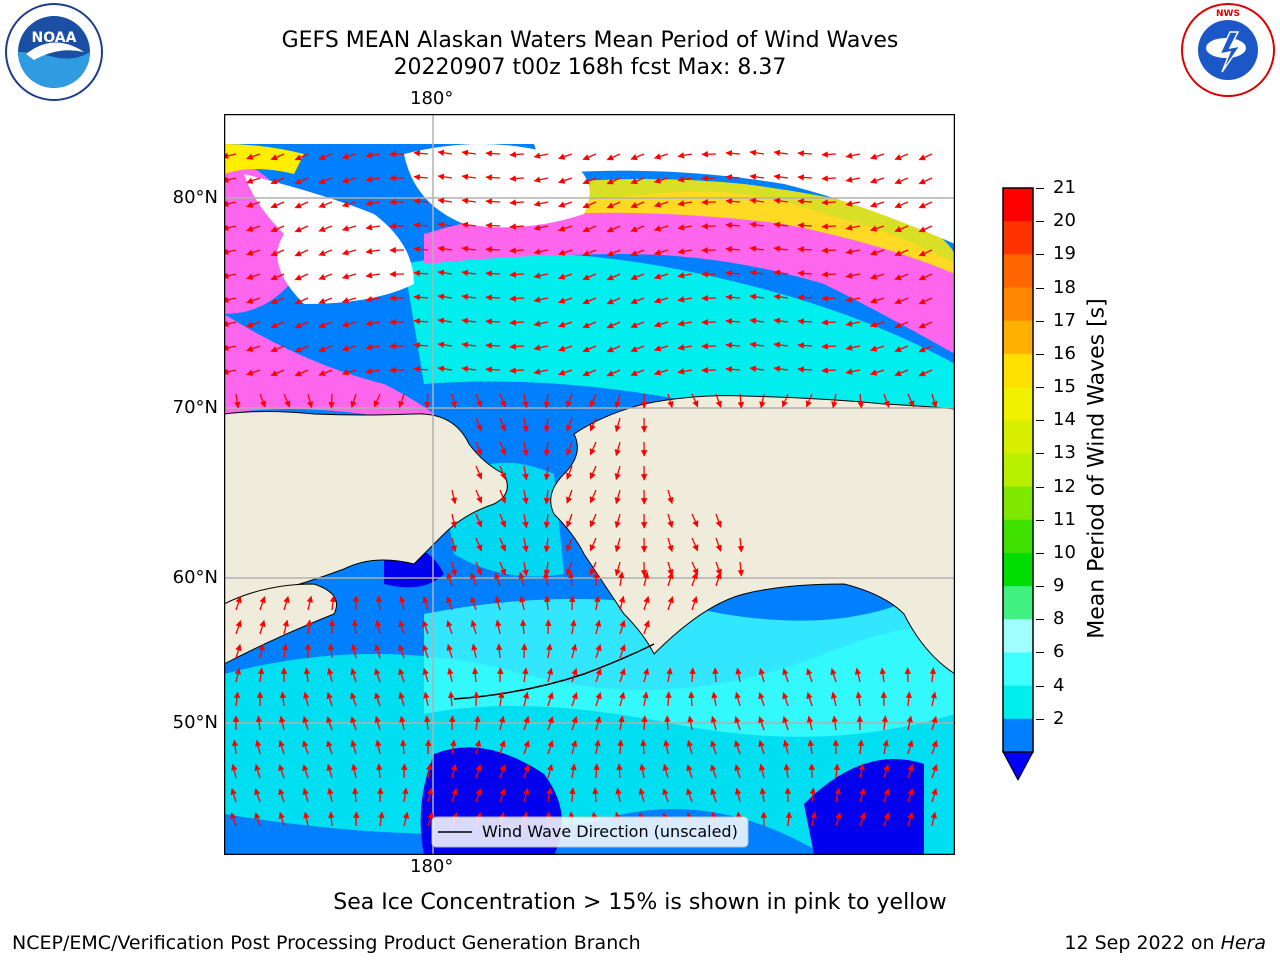 This screenshot has width=1280, height=960. What do you see at coordinates (864, 807) in the screenshot?
I see `deep-blue-patch-east` at bounding box center [864, 807].